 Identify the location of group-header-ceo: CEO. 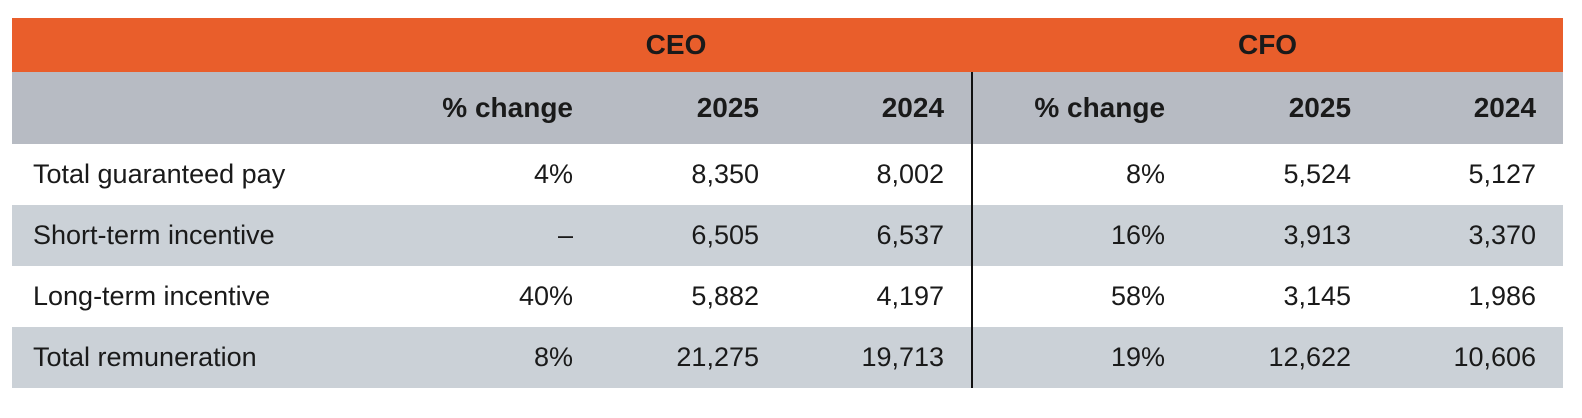
(676, 45).